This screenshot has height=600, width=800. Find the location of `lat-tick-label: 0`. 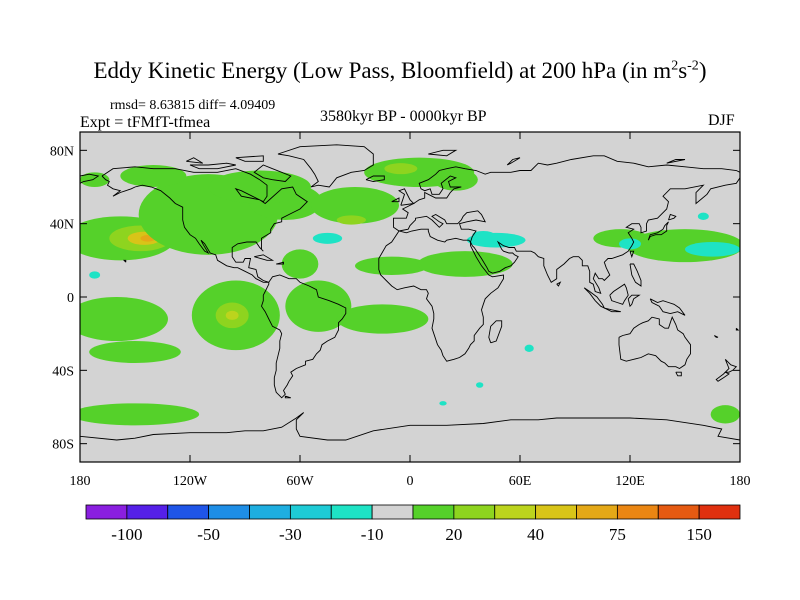

lat-tick-label: 0 is located at coordinates (70, 298).